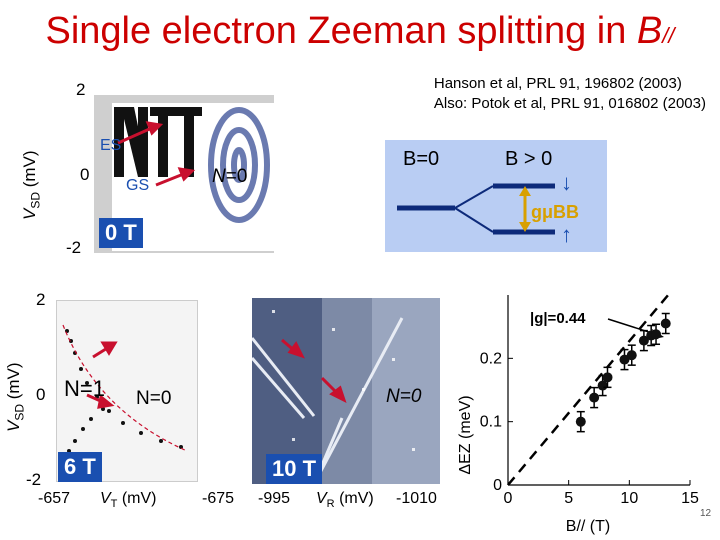 This screenshot has height=540, width=720. What do you see at coordinates (294, 469) in the screenshot?
I see `middle-field-tag: 10 T` at bounding box center [294, 469].